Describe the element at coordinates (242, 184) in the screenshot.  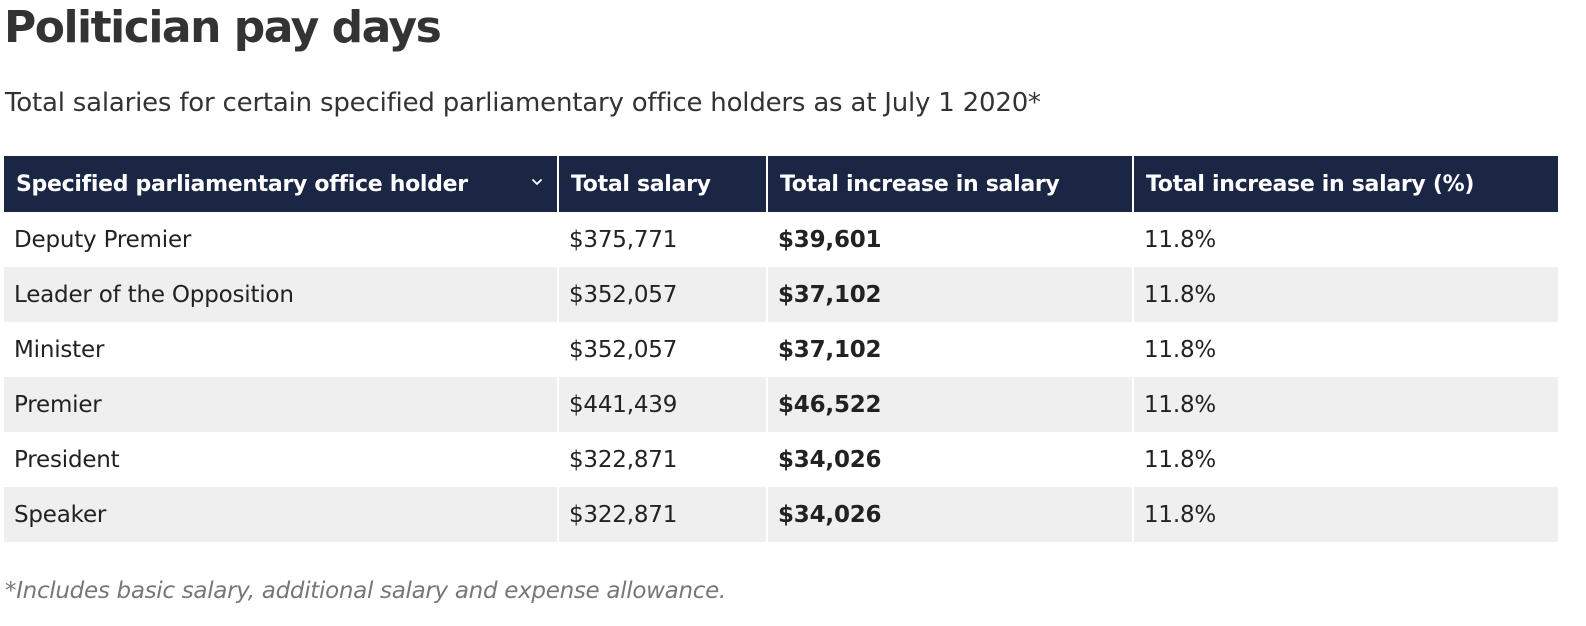
I see `column-header-label: Specified parliamentary office holder` at that location.